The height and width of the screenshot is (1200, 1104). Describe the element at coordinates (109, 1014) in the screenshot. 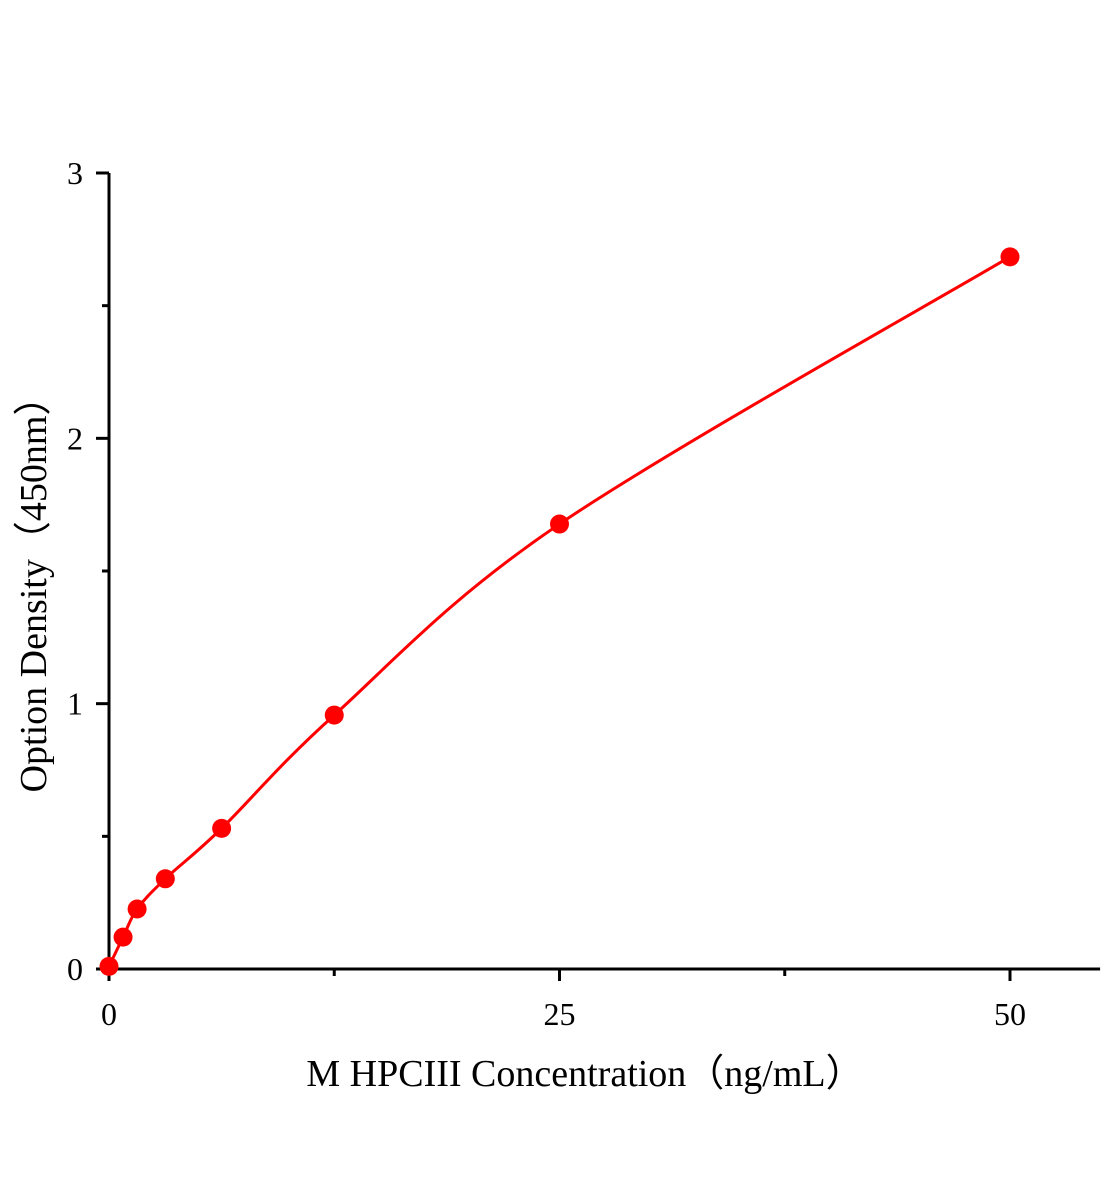

I see `x-tick-label: 0` at that location.